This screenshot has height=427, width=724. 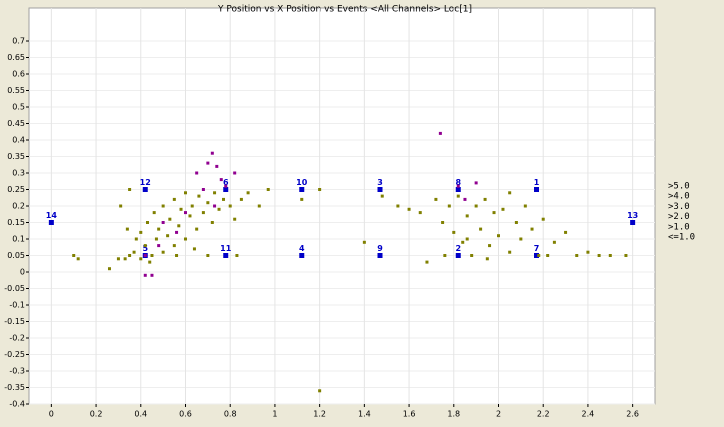 What do you see at coordinates (319, 414) in the screenshot?
I see `x-tick-label: 1.2` at bounding box center [319, 414].